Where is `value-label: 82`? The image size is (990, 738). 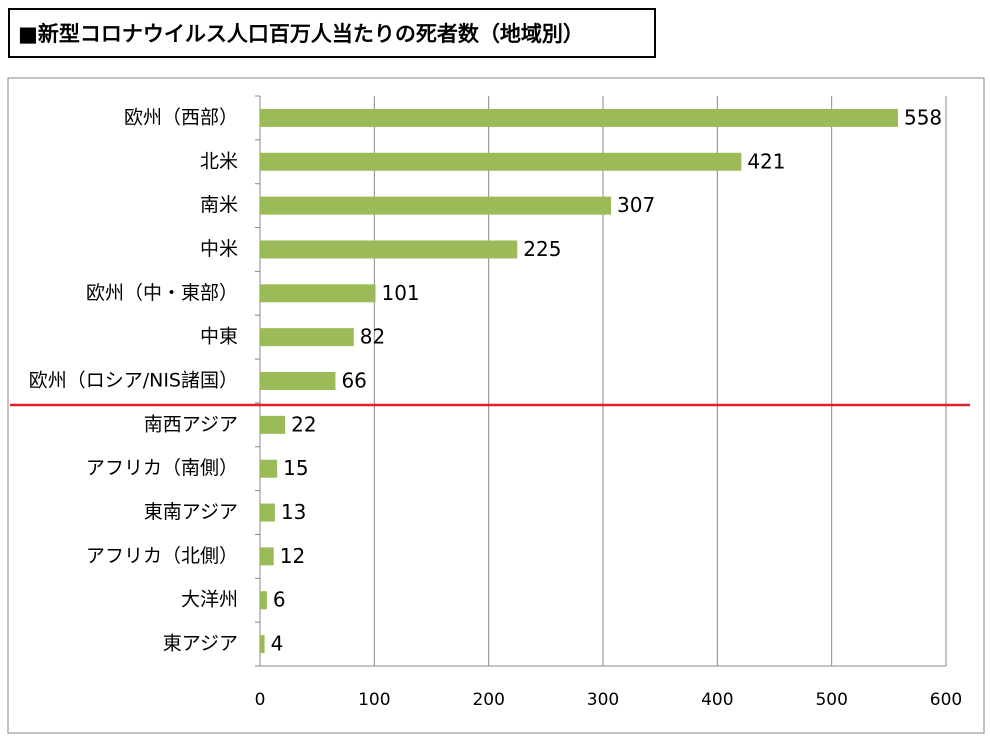
value-label: 82 is located at coordinates (372, 337).